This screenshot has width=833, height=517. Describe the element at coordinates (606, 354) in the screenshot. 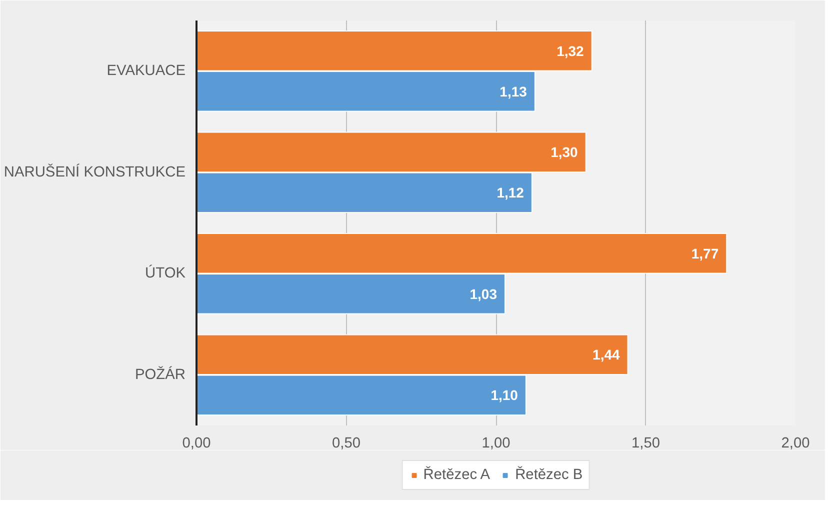

I see `data-label: 1,44` at that location.